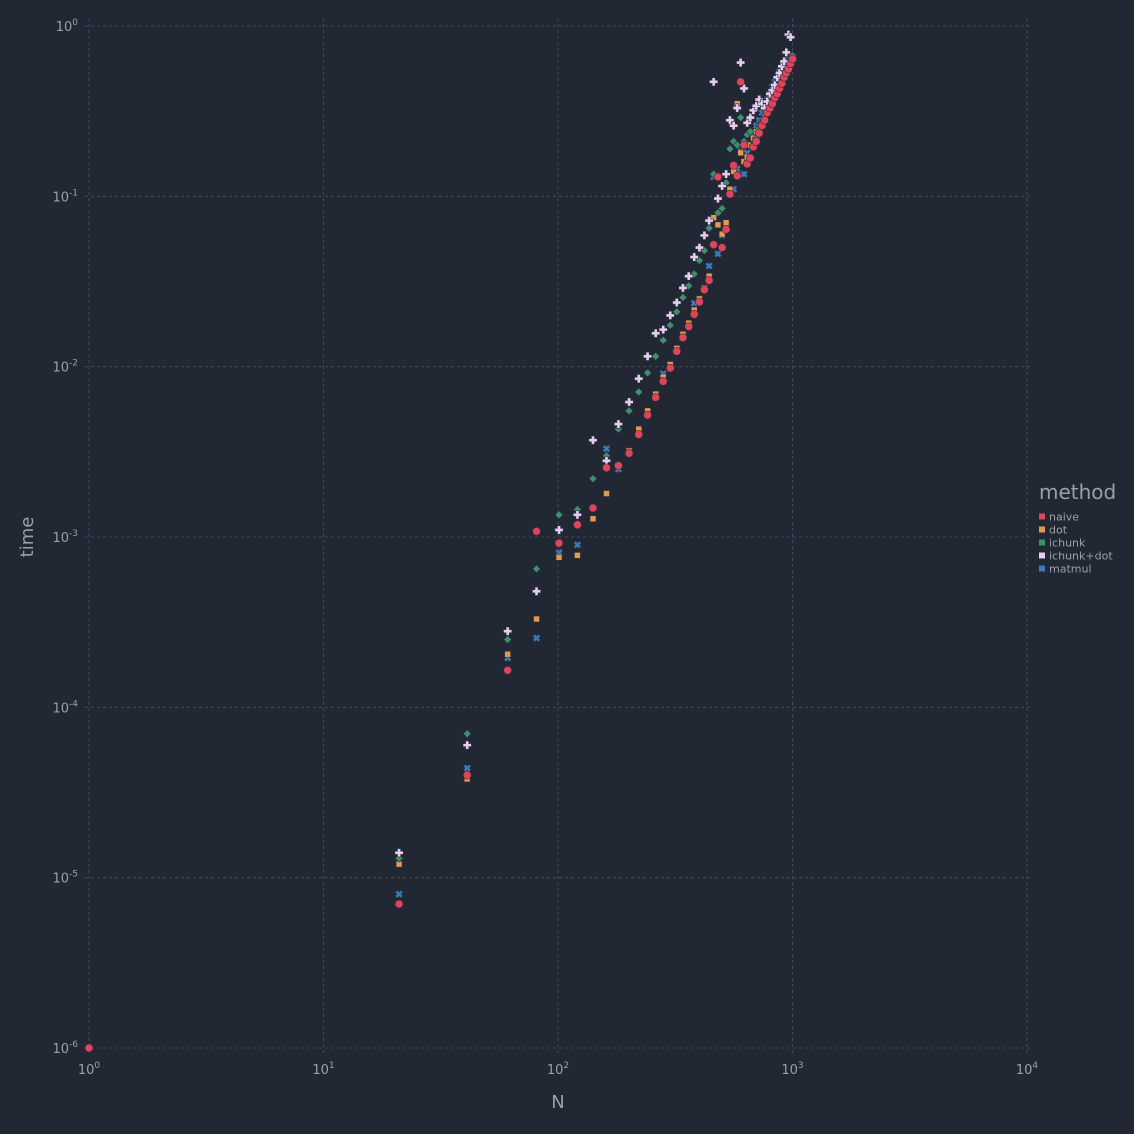  Describe the element at coordinates (557, 1102) in the screenshot. I see `x-axis-title: N` at that location.